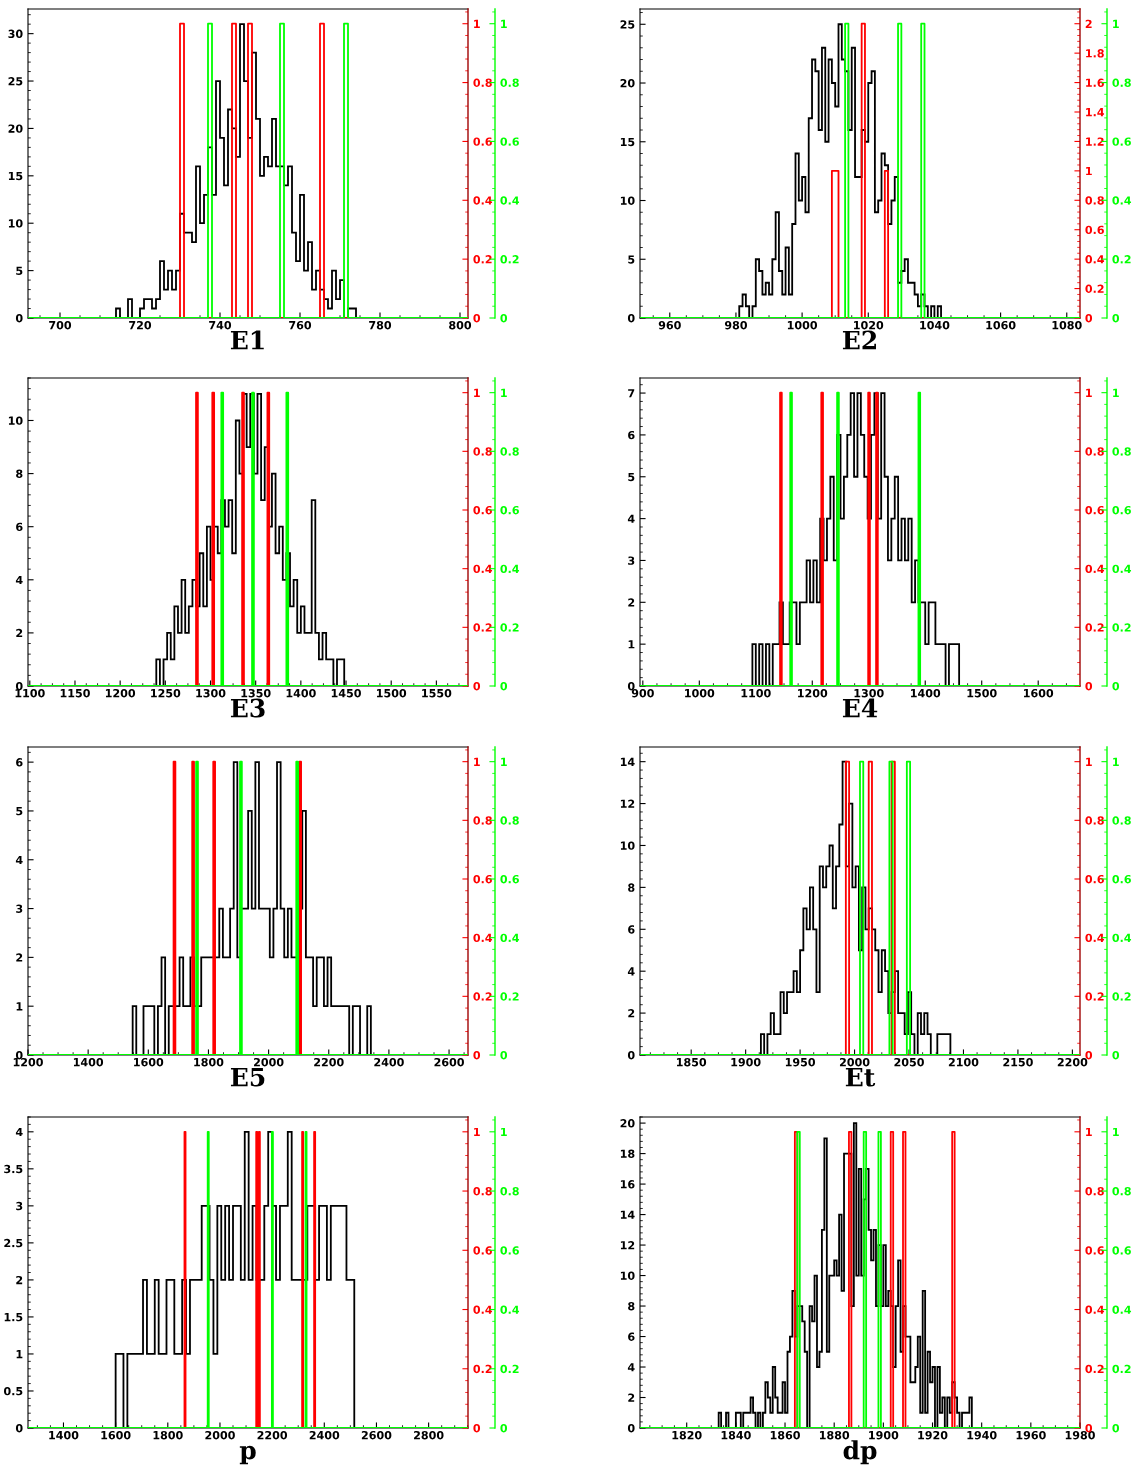  What do you see at coordinates (860, 1452) in the screenshot?
I see `x-axis-title: dp` at bounding box center [860, 1452].